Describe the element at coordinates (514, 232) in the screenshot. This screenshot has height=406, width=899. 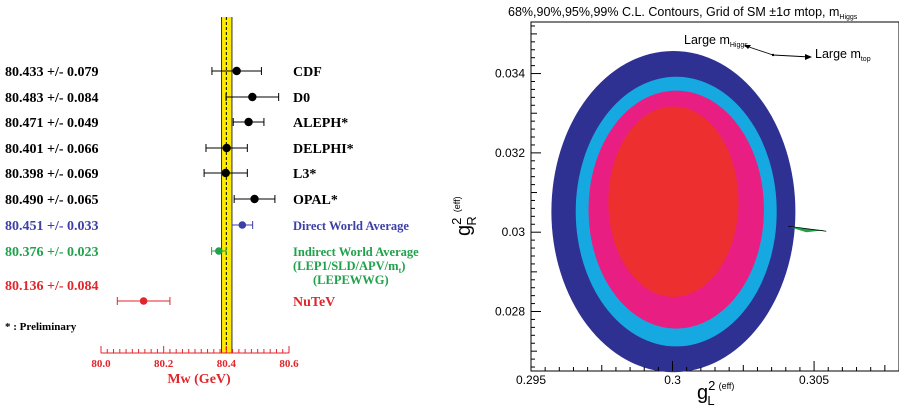
I see `y-tick-label: 0.03` at that location.